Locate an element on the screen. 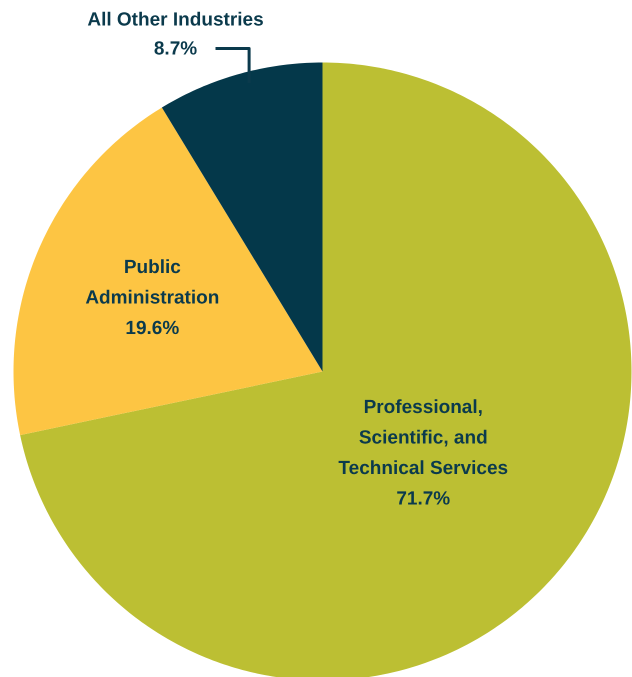 The height and width of the screenshot is (677, 632). data-label: 71.7% is located at coordinates (423, 499).